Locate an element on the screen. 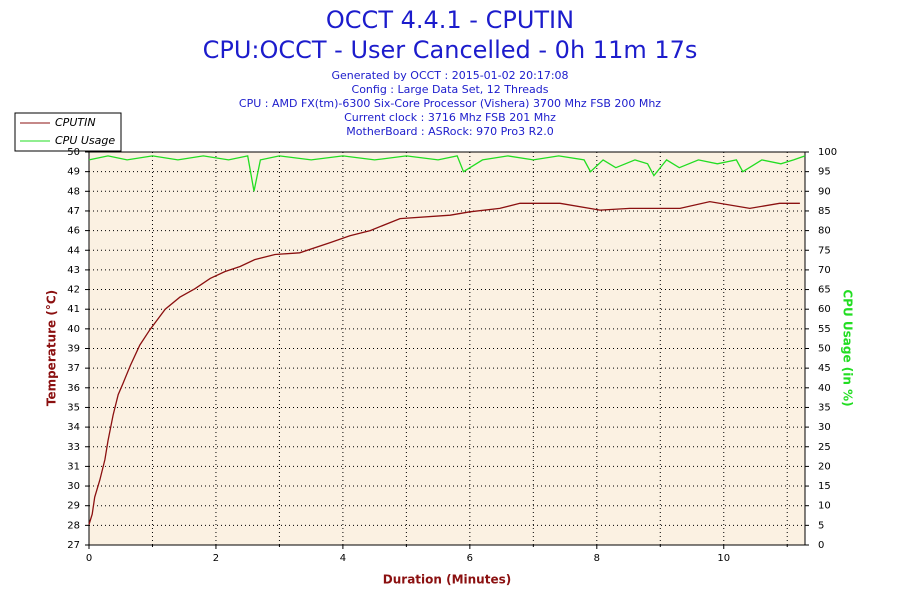 The width and height of the screenshot is (900, 604). y2-tick-label: 50 is located at coordinates (824, 349).